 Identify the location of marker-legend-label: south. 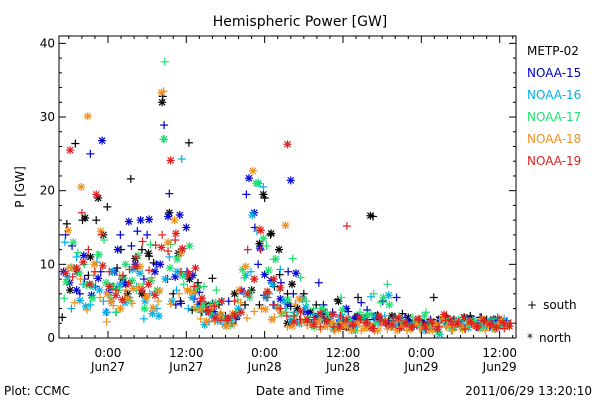
(560, 305).